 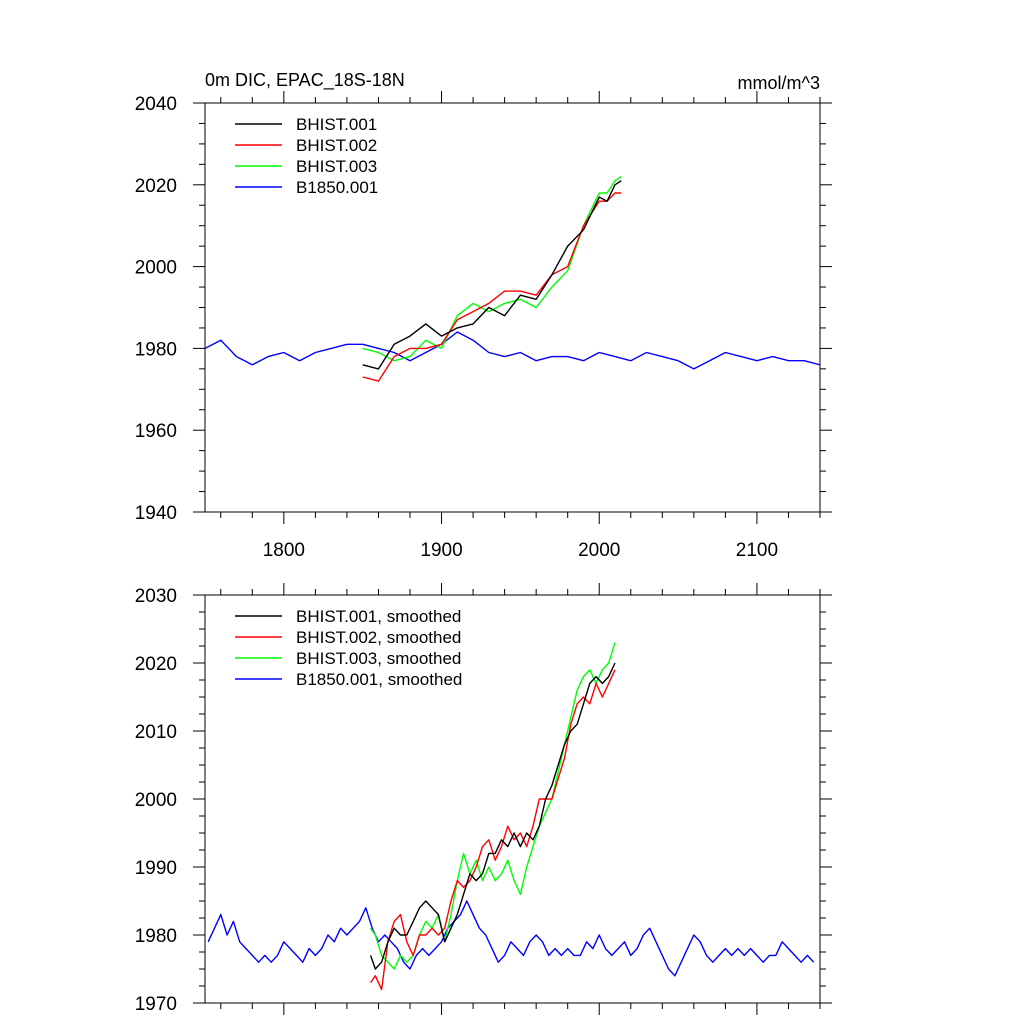 I want to click on chart-title: 0m DIC, EPAC_18S-18N, so click(x=305, y=80).